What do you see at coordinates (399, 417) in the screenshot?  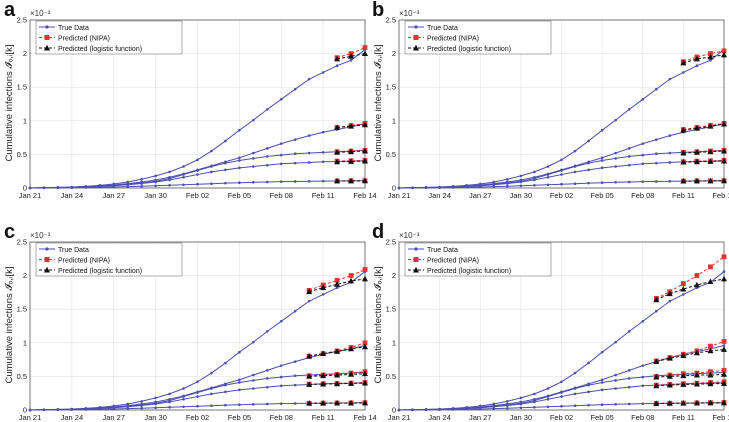 I see `x-tick-label-d: Jan 21` at bounding box center [399, 417].